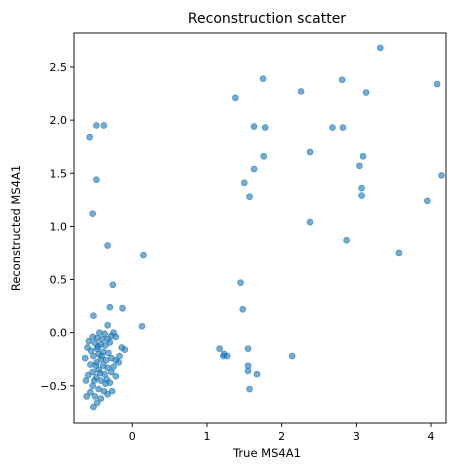 This screenshot has width=470, height=470. What do you see at coordinates (59, 120) in the screenshot?
I see `y-tick-label: 2.0` at bounding box center [59, 120].